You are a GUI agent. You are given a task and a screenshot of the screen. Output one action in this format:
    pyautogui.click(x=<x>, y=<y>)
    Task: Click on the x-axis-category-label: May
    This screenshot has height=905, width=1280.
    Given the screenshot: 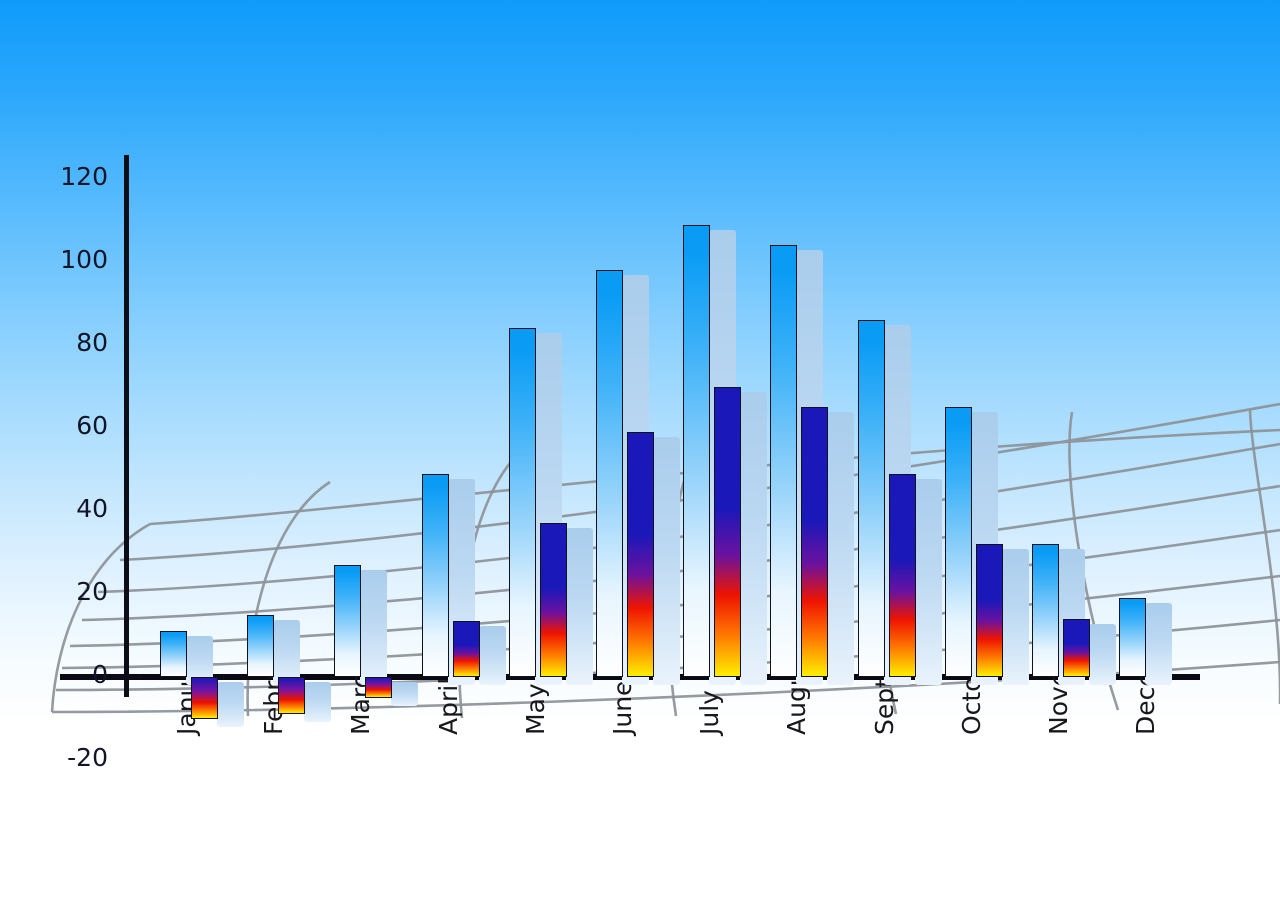 What is the action you would take?
    pyautogui.click(x=535, y=709)
    